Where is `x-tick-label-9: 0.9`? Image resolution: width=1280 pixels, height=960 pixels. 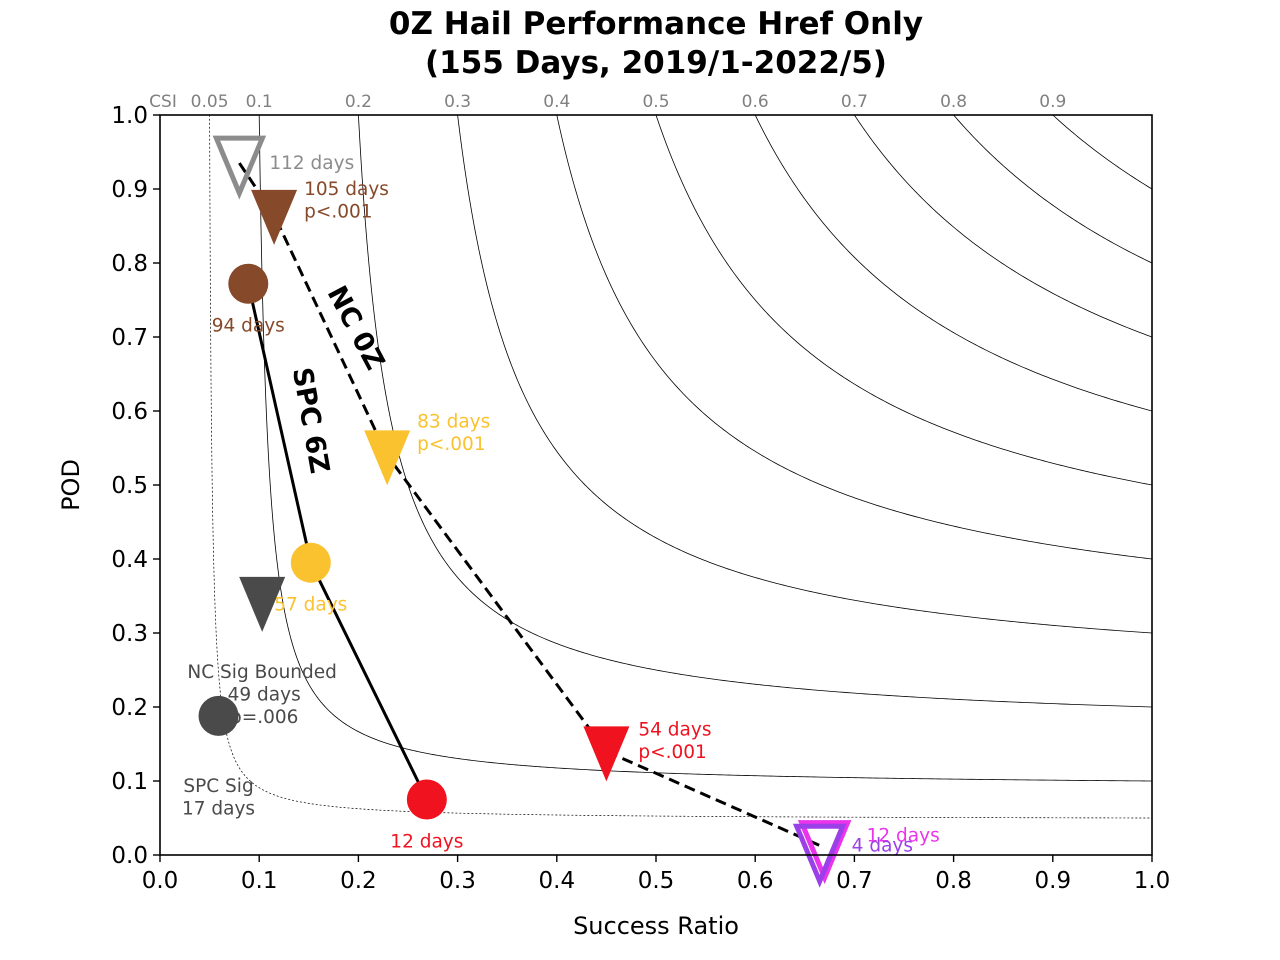 x-tick-label-9: 0.9 is located at coordinates (1053, 881).